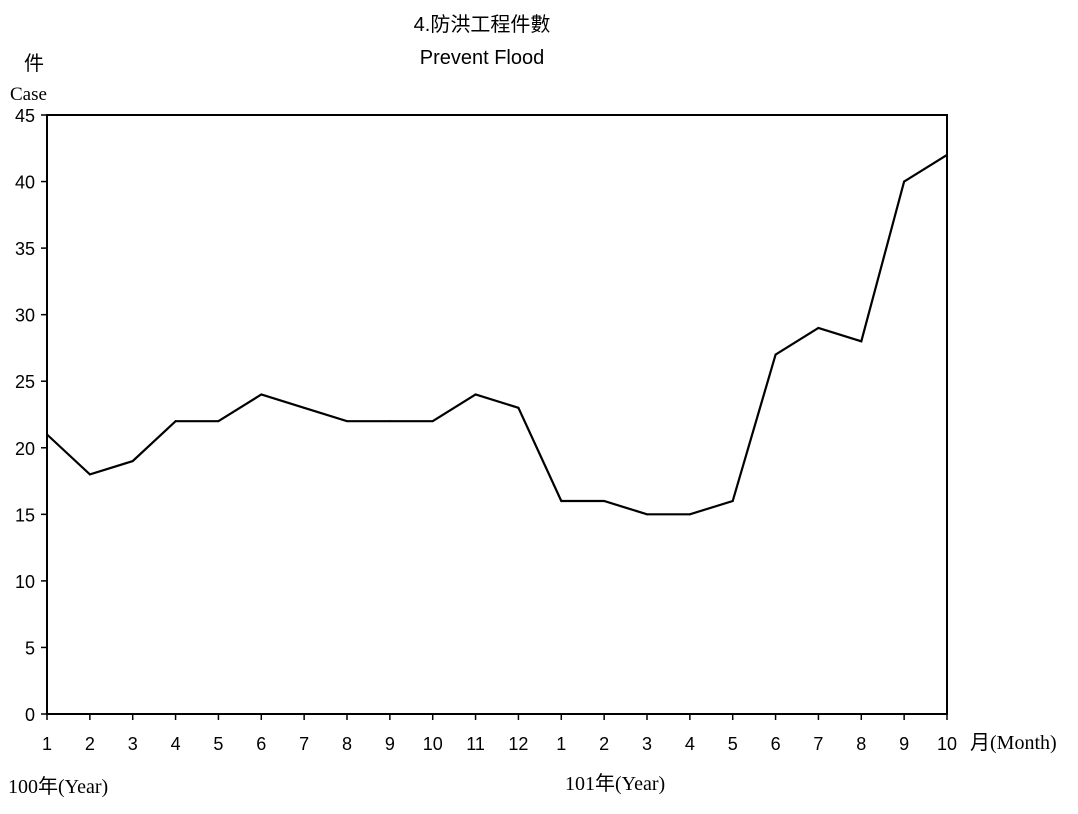 The image size is (1078, 814). What do you see at coordinates (25, 582) in the screenshot?
I see `y-tick-label: 10` at bounding box center [25, 582].